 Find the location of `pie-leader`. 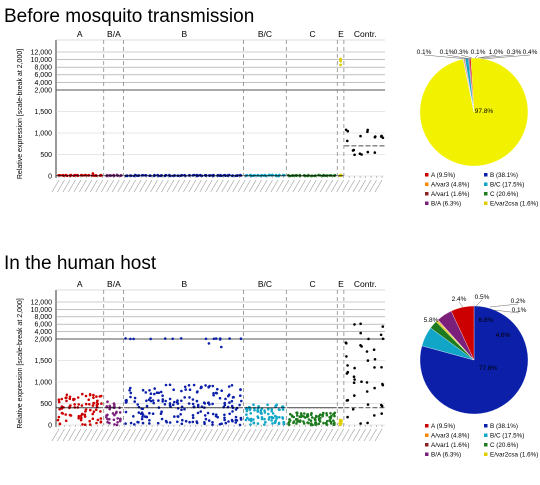

pie-leader is located at coordinates (504, 305).